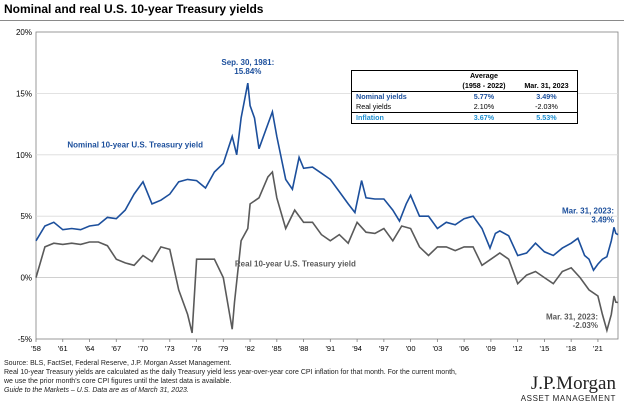 The height and width of the screenshot is (419, 624). What do you see at coordinates (63, 348) in the screenshot?
I see `x-tick-label: '61` at bounding box center [63, 348].